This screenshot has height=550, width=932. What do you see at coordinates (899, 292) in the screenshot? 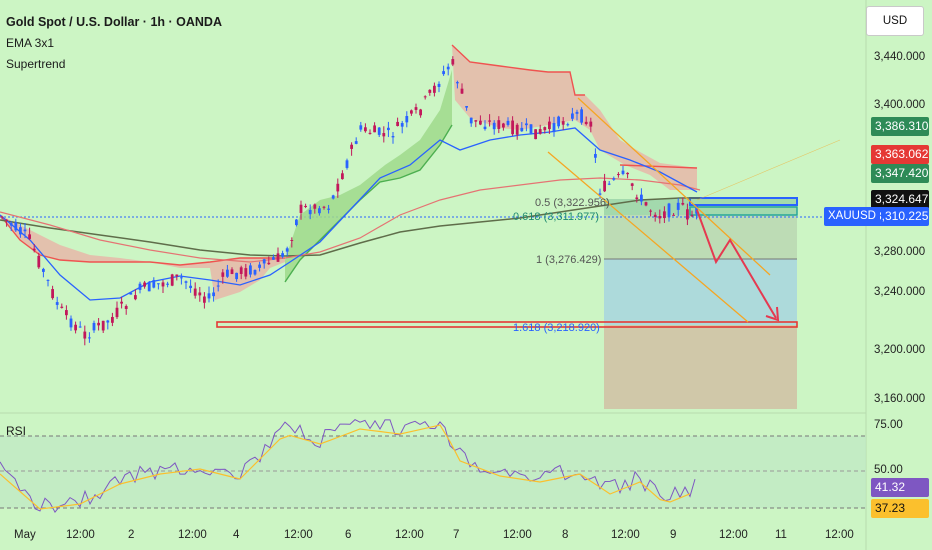
I see `y-tick-label: 3,240.000` at bounding box center [899, 292].